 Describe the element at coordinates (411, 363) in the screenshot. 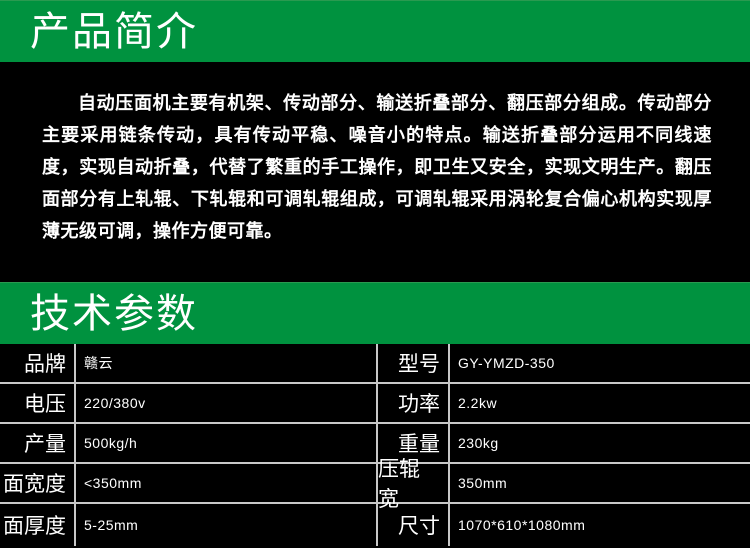

I see `spec-label: 型号` at that location.